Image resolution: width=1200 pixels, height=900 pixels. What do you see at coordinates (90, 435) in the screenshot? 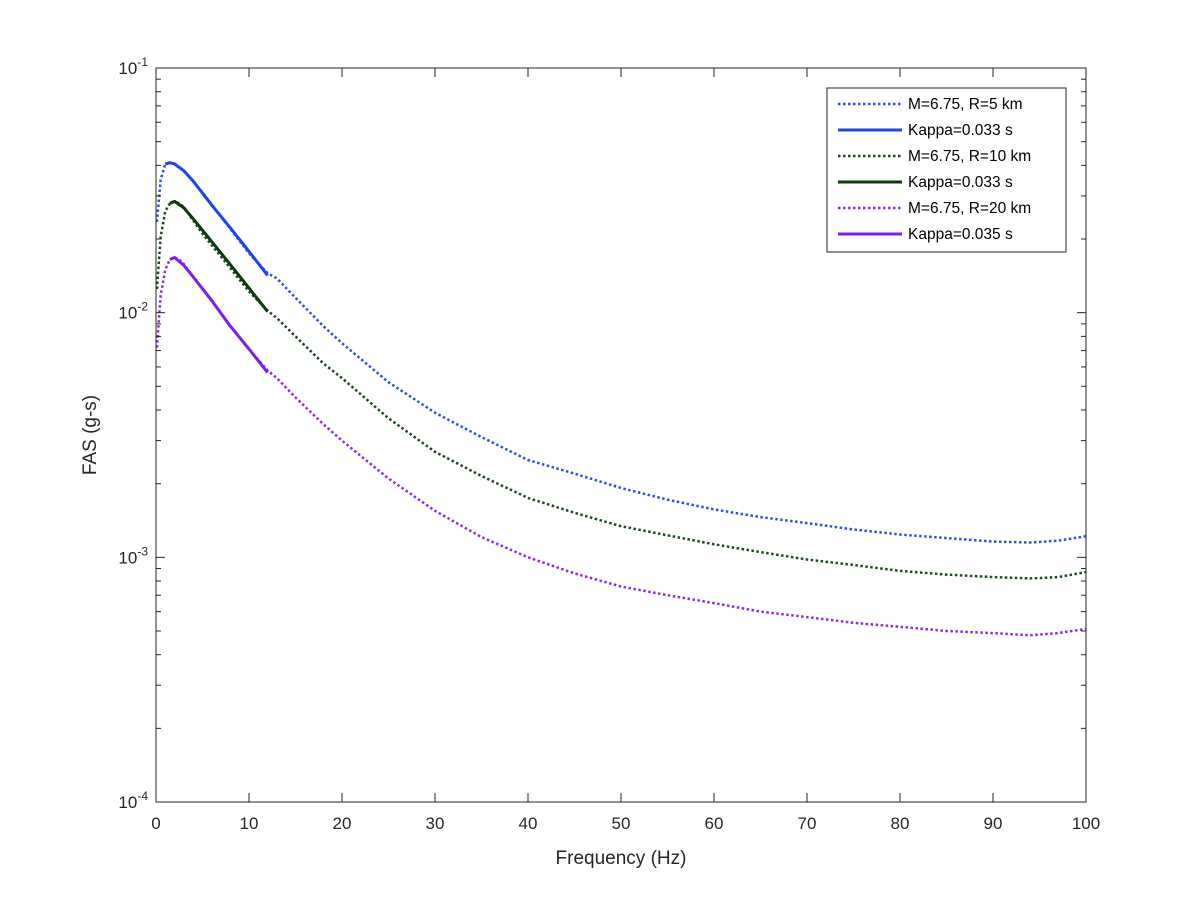
I see `y-axis-title: FAS (g-s)` at bounding box center [90, 435].